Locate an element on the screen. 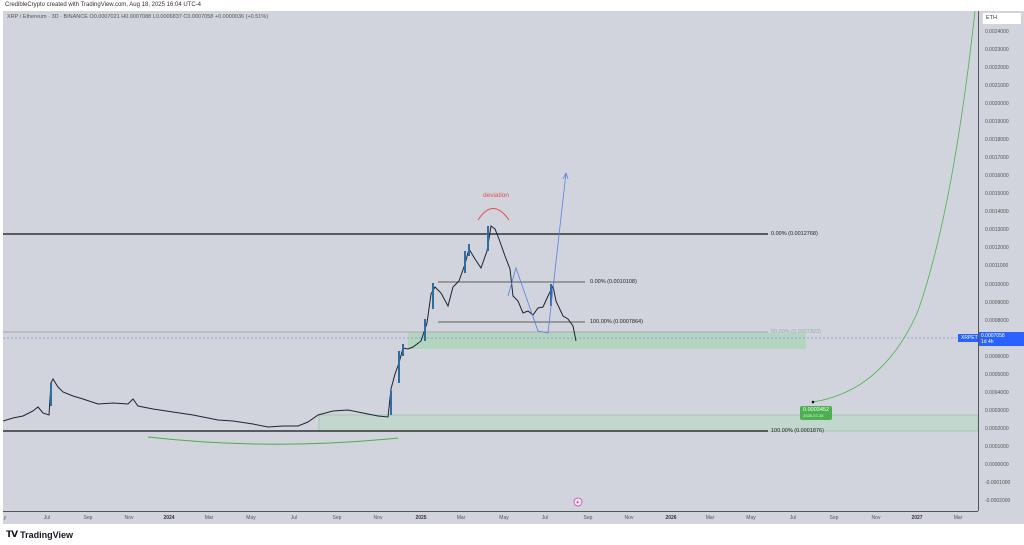 The image size is (1024, 545). fib-label-local-0: 0.00% (0.0010108) is located at coordinates (613, 282).